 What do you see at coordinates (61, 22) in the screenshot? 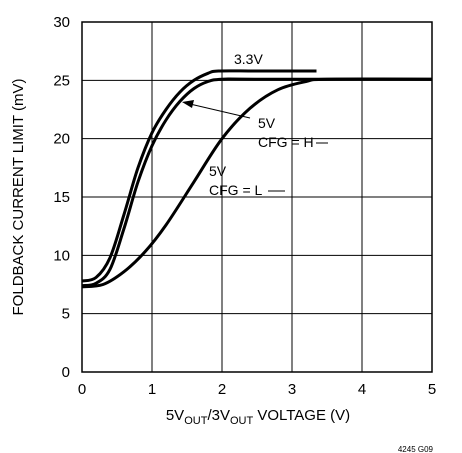
I see `y-tick-label: 30` at bounding box center [61, 22].